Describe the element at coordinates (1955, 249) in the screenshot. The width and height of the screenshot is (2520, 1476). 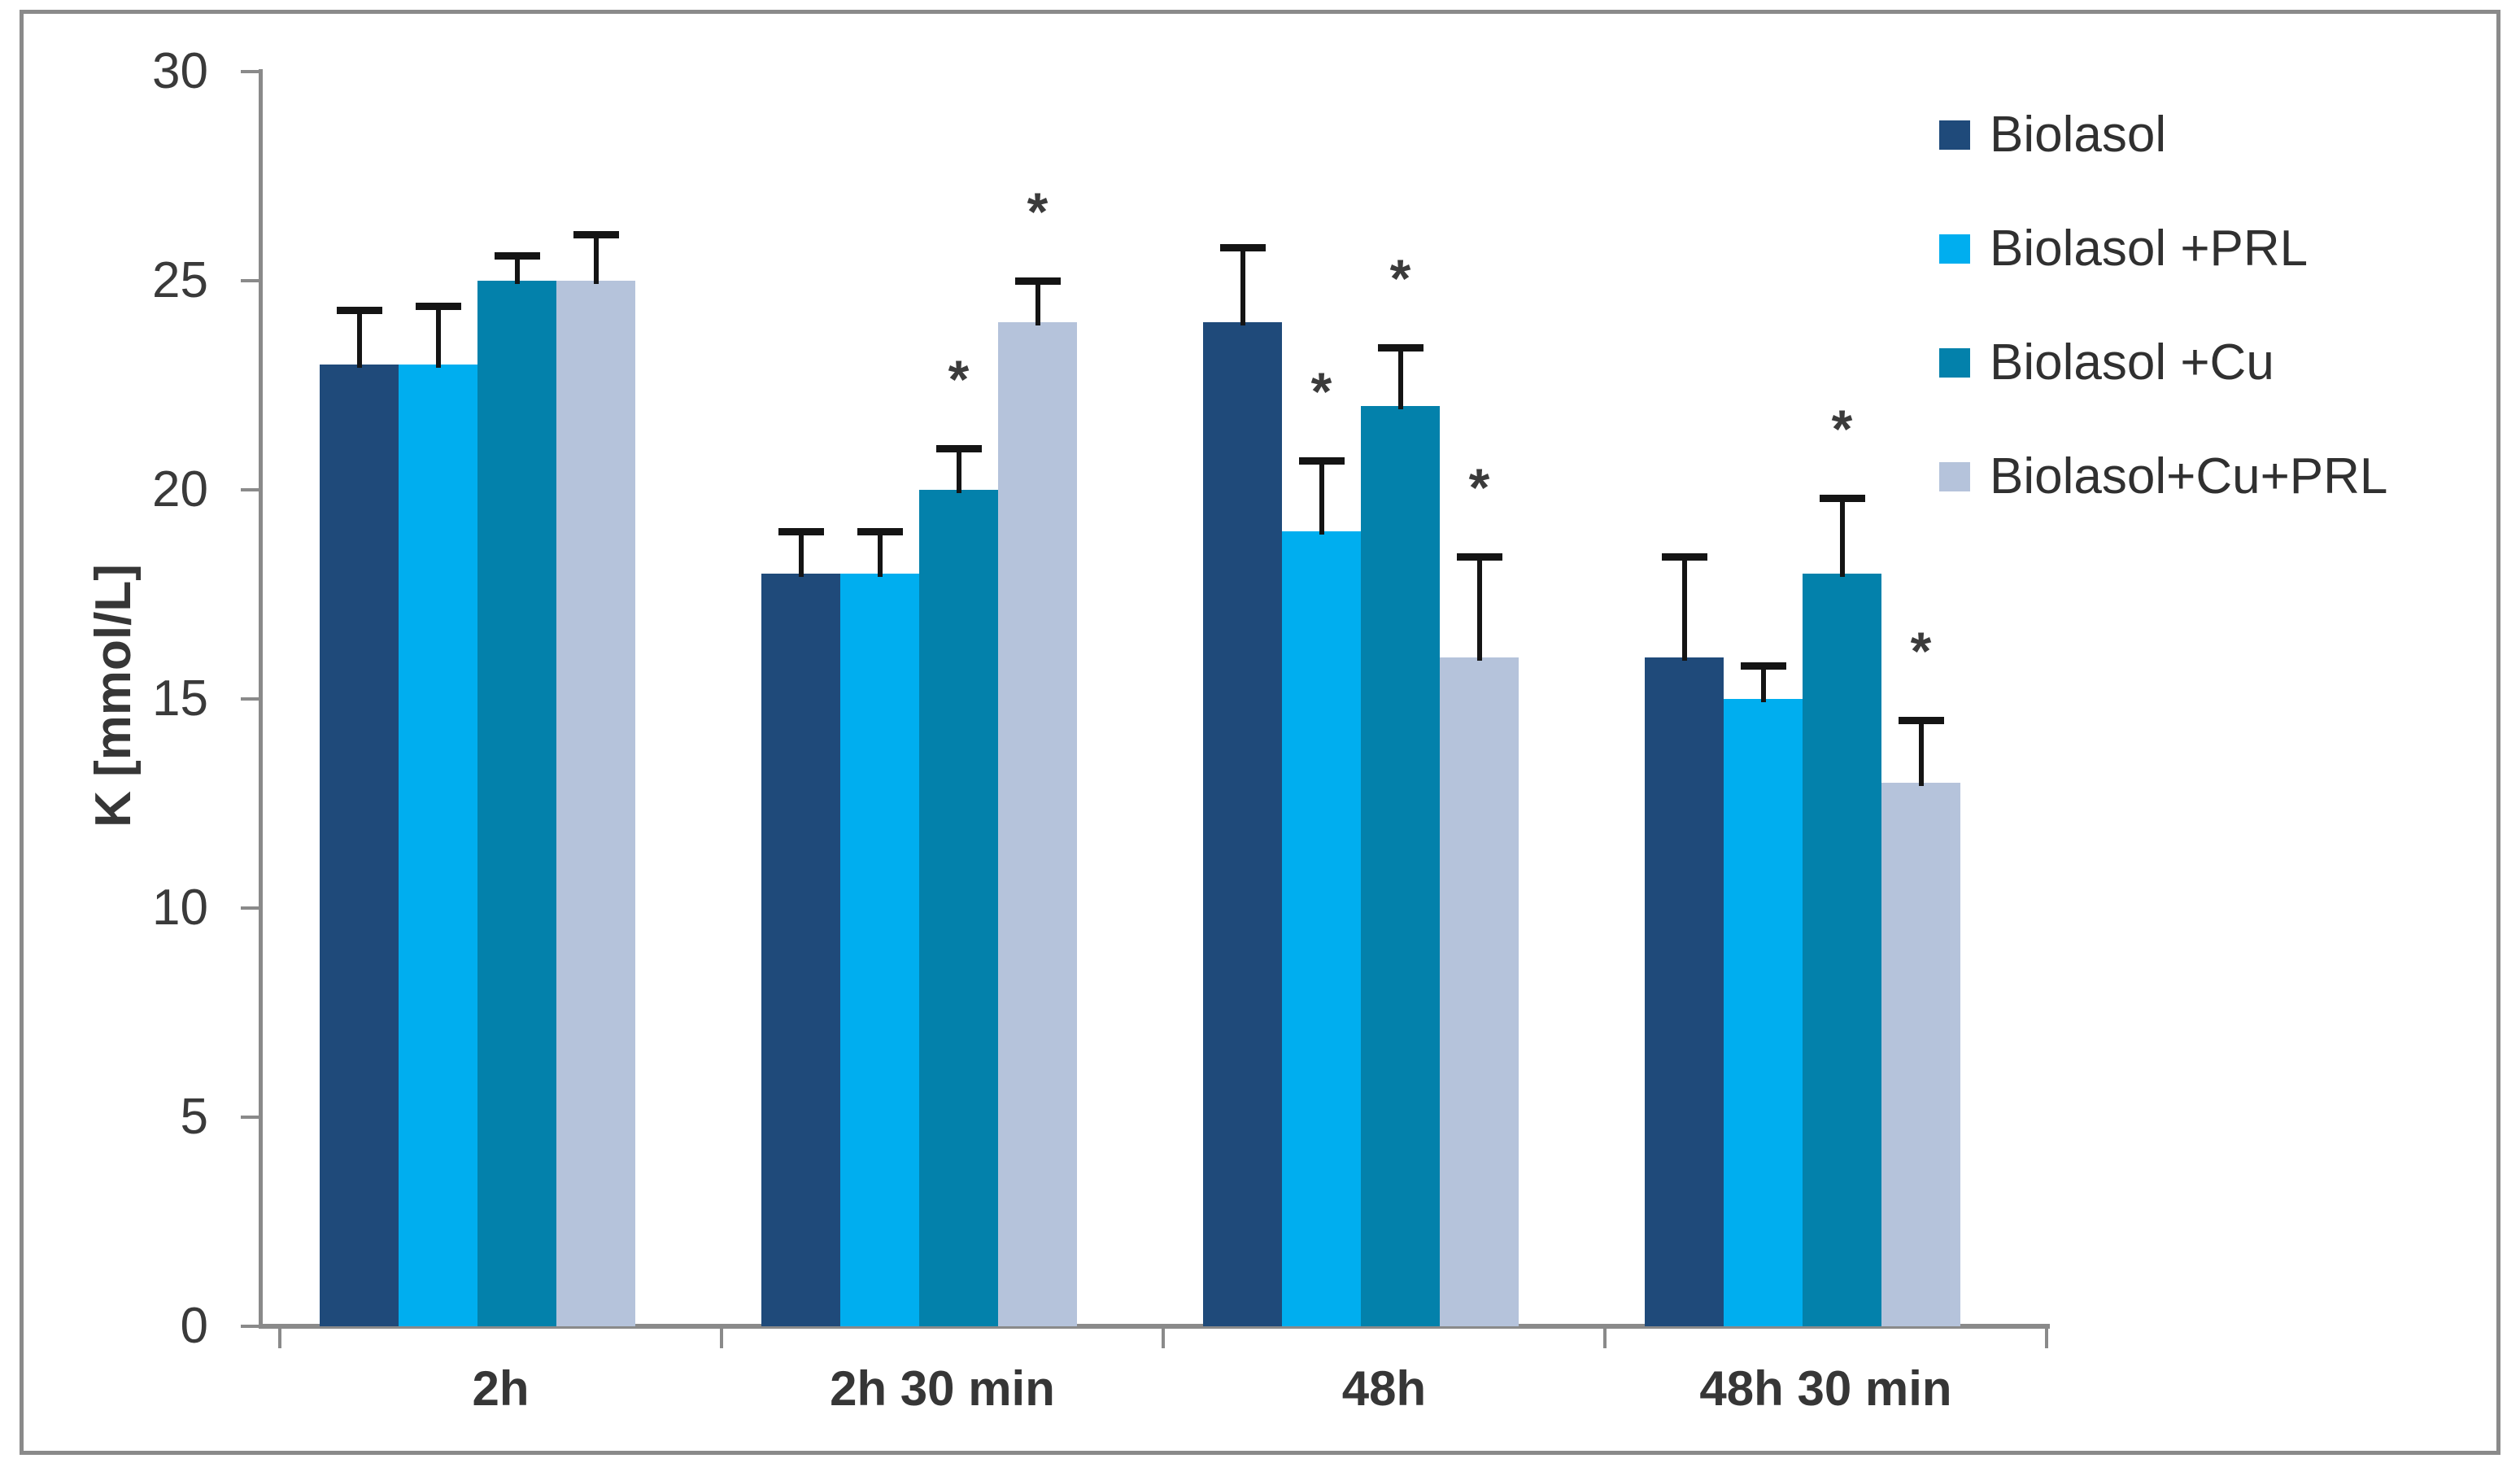
I see `legend-swatch-biolasol-prl` at that location.